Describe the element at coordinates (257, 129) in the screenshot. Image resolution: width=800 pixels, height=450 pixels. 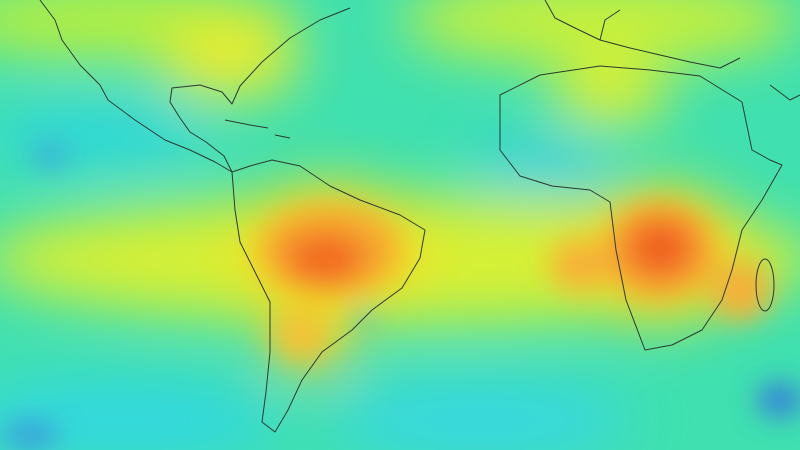
I see `caribbean-coast` at that location.